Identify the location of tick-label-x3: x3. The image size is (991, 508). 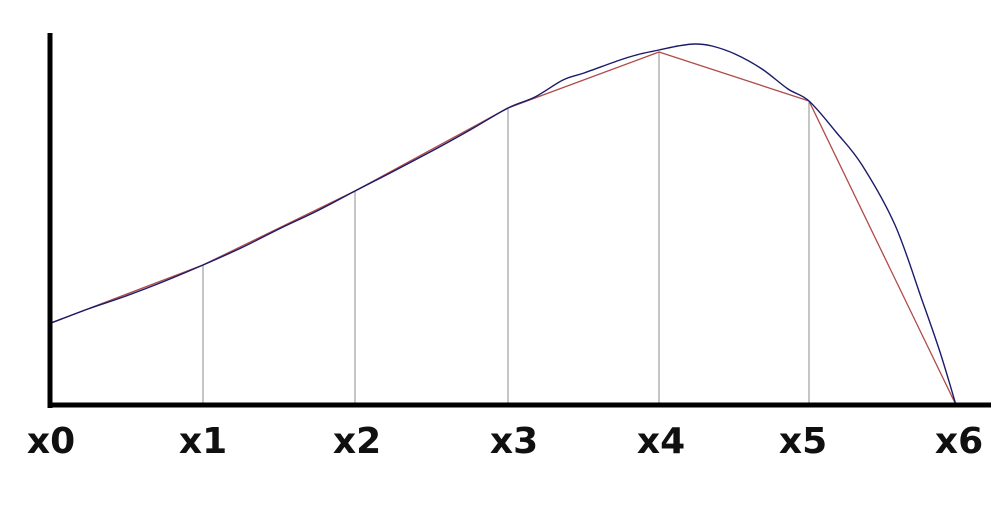
(514, 441).